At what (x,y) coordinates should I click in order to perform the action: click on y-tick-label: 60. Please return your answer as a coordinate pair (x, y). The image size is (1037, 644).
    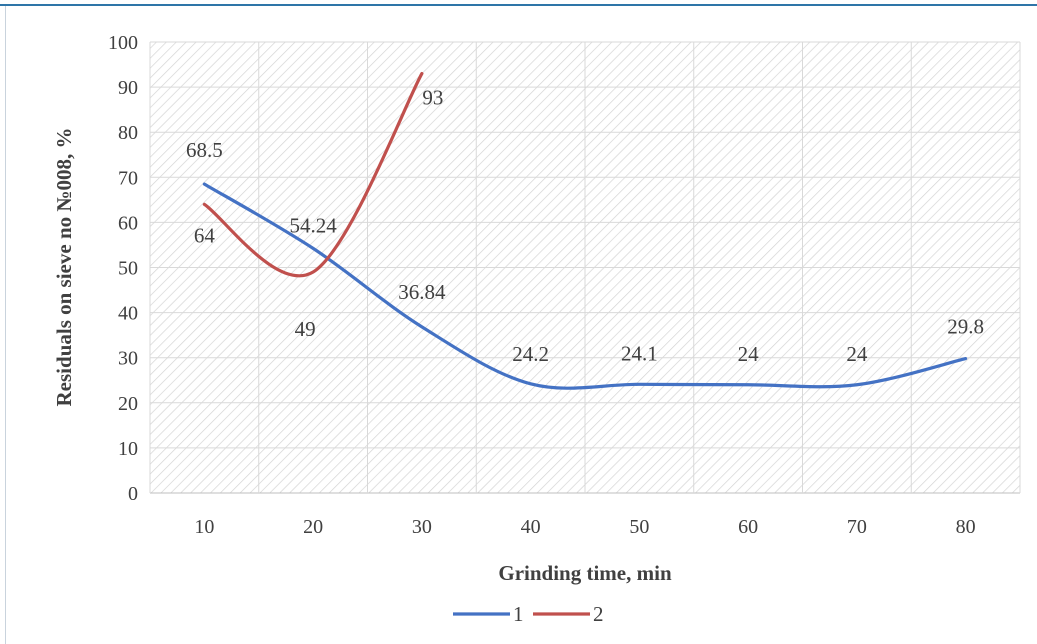
    Looking at the image, I should click on (128, 223).